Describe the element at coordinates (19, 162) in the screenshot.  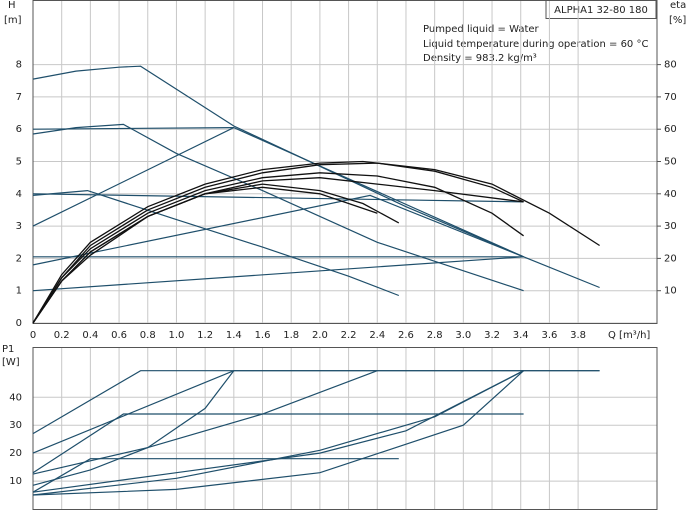
I see `y-tick-label: 5` at that location.